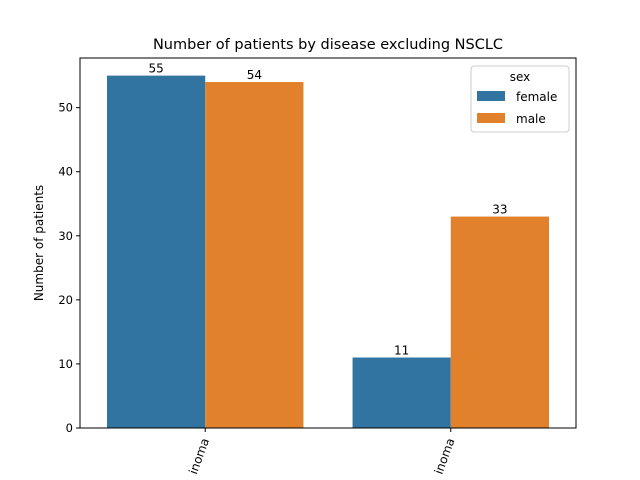 The image size is (640, 480). What do you see at coordinates (254, 75) in the screenshot?
I see `data-label: 54` at bounding box center [254, 75].